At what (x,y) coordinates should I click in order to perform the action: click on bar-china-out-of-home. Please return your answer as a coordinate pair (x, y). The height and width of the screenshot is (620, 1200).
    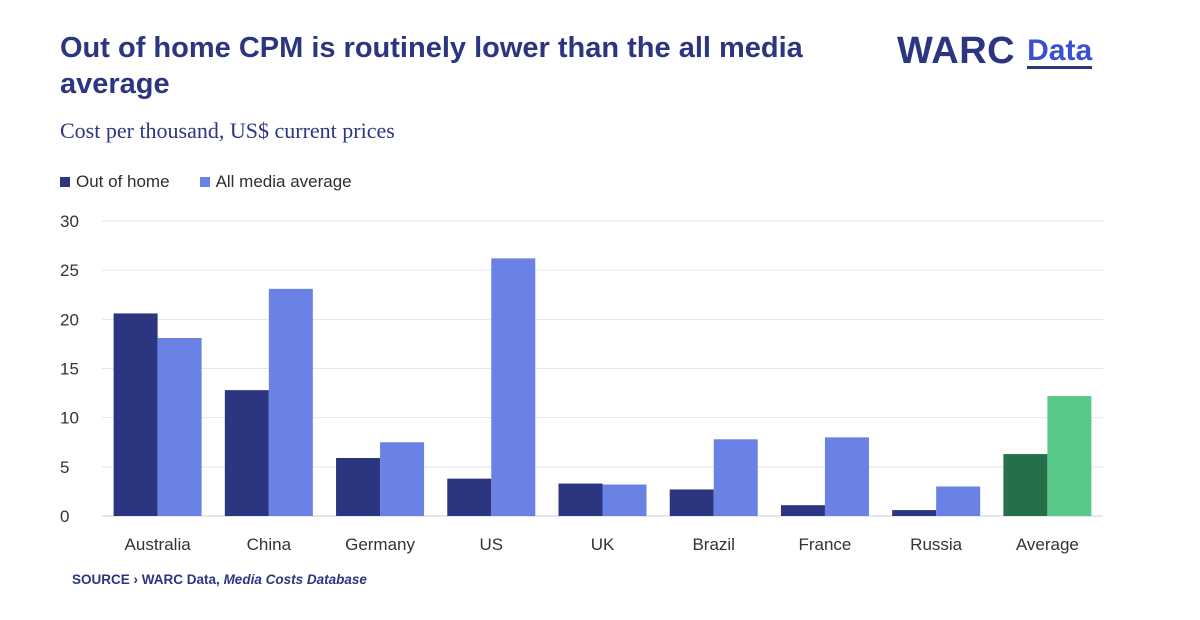
    Looking at the image, I should click on (246, 453).